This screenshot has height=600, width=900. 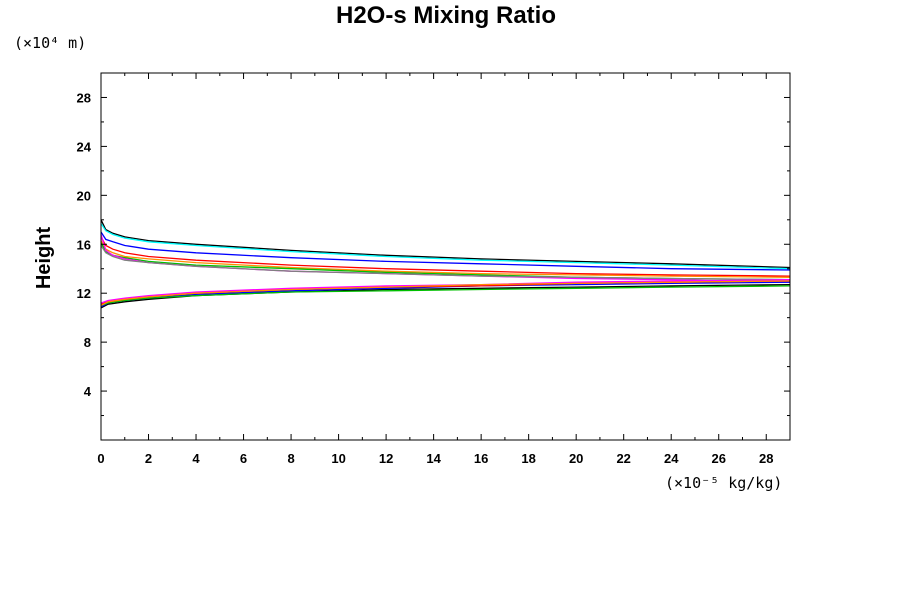 What do you see at coordinates (766, 458) in the screenshot?
I see `x-tick-label: 28` at bounding box center [766, 458].